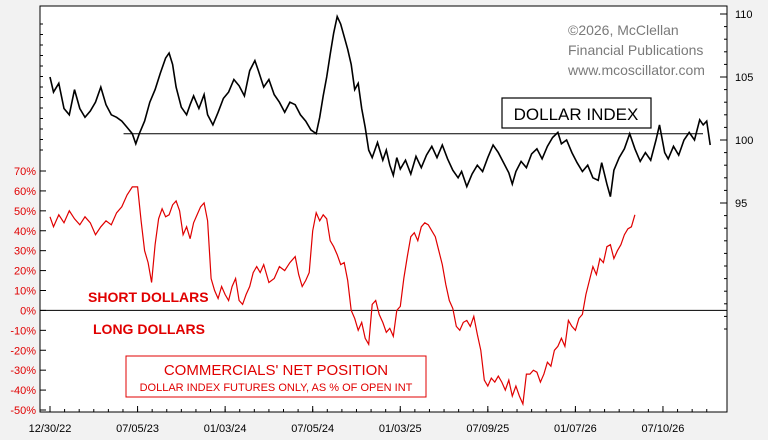 Image resolution: width=768 pixels, height=440 pixels. What do you see at coordinates (744, 141) in the screenshot?
I see `right-tick-label: 100` at bounding box center [744, 141].